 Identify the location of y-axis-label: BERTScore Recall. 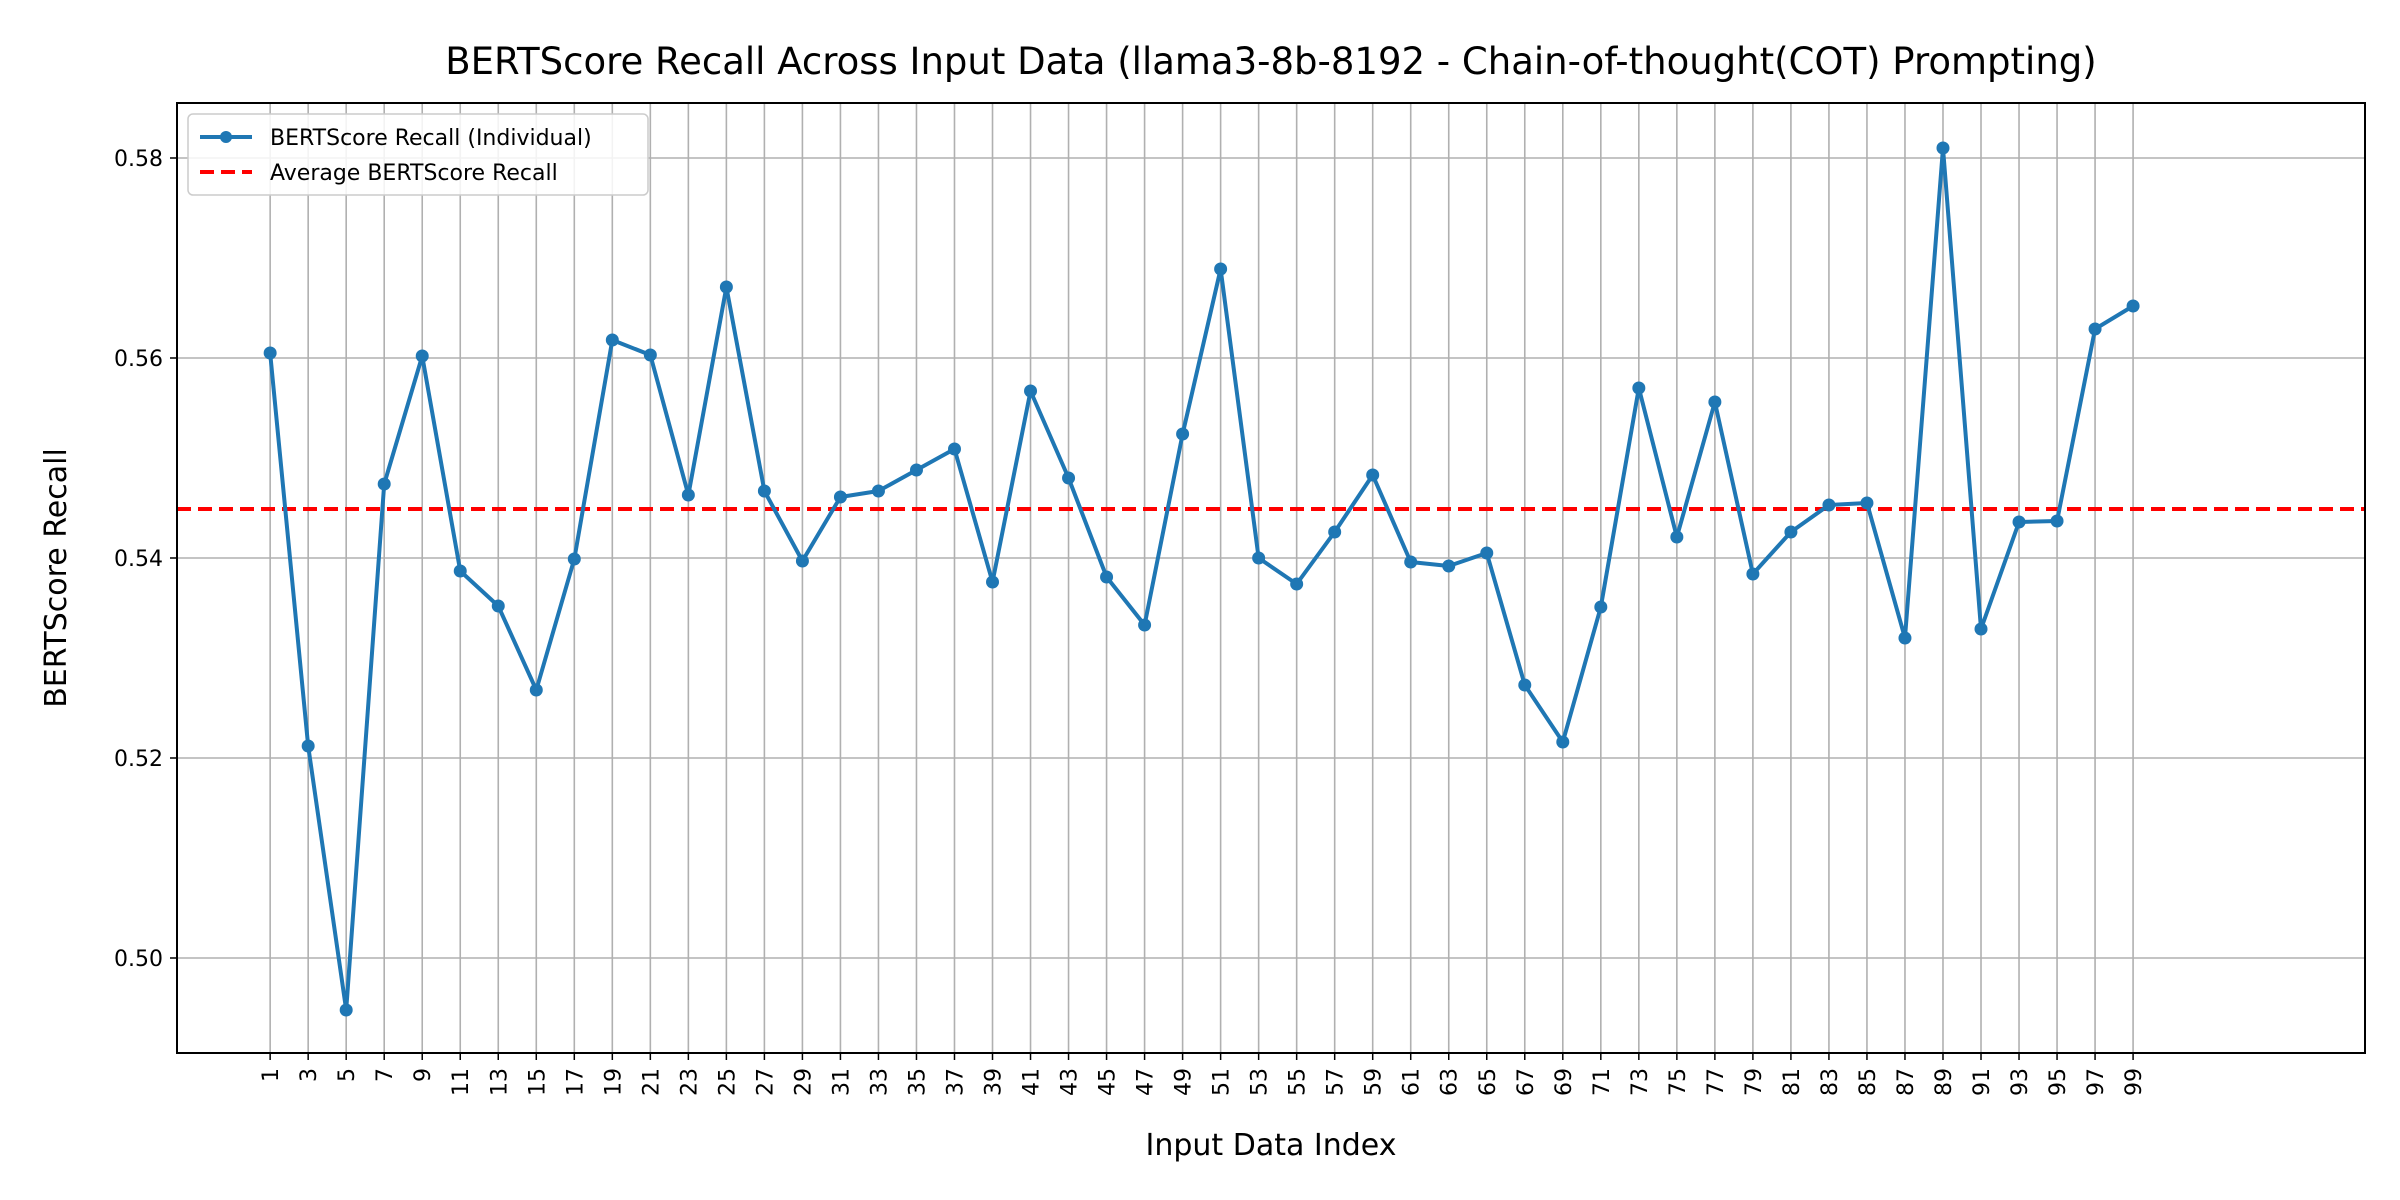
(56, 578).